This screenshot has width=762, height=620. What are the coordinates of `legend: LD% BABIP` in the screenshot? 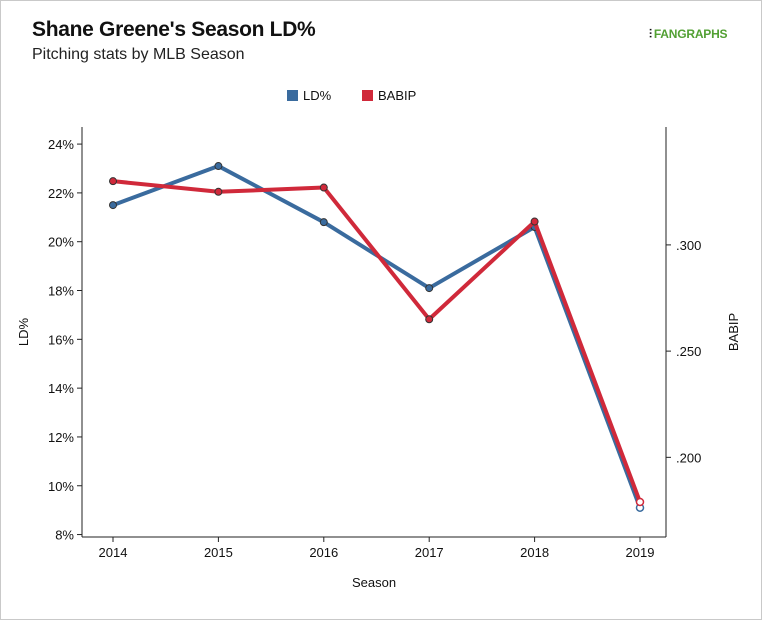 It's located at (351, 95).